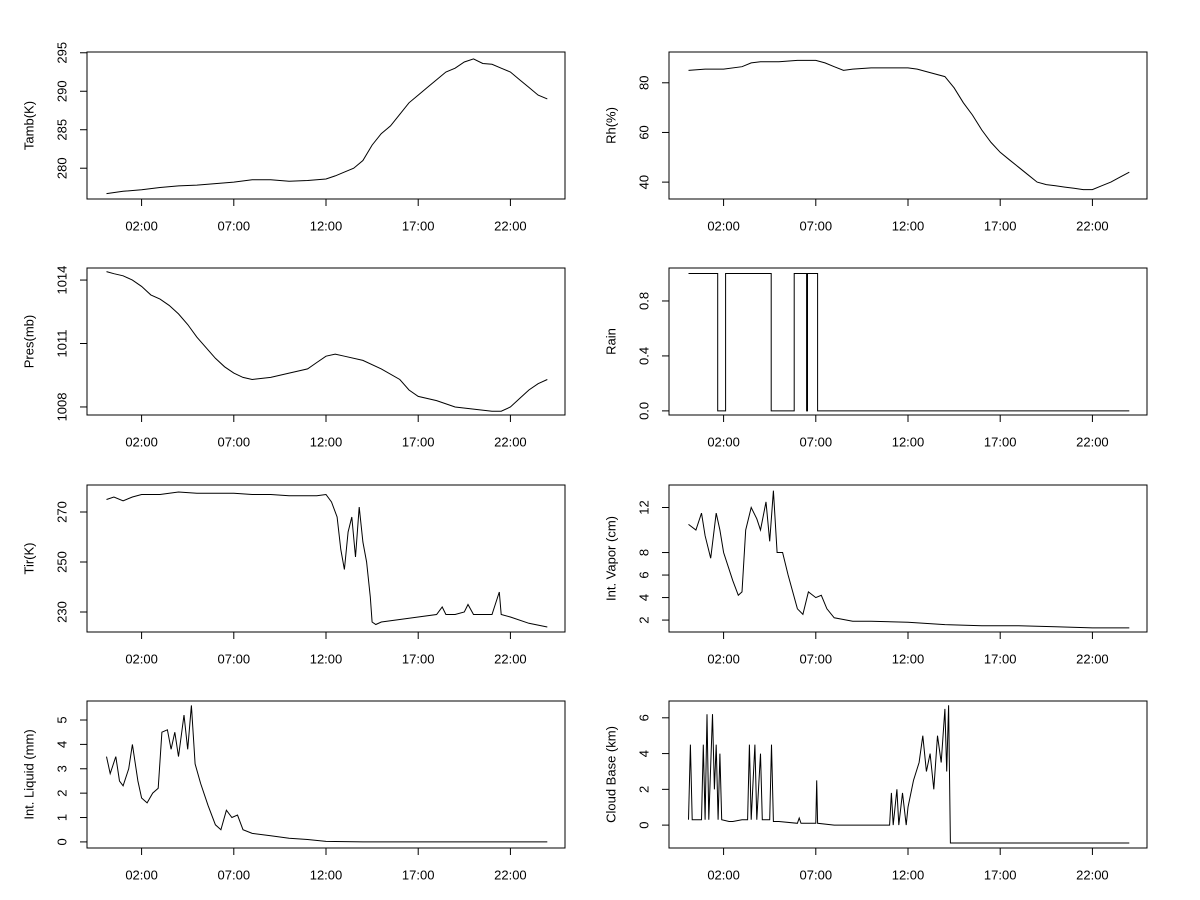 This screenshot has width=1200, height=900. I want to click on y-tick-label: 230, so click(61, 612).